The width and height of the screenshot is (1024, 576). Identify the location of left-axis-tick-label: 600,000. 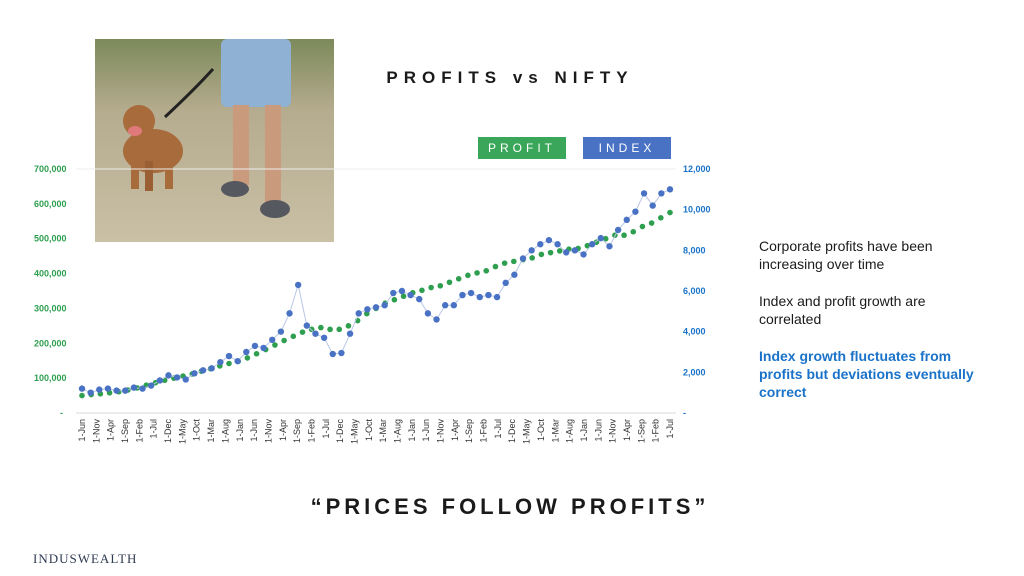
(50, 204).